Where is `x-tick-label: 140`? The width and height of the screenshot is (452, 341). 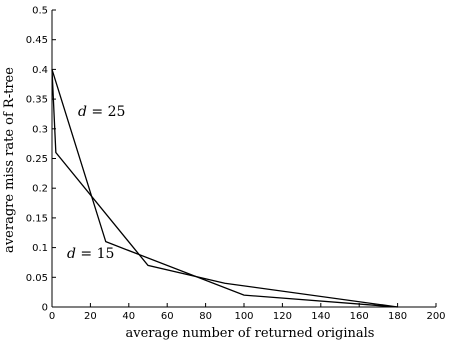
x-tick-label: 140 is located at coordinates (320, 316).